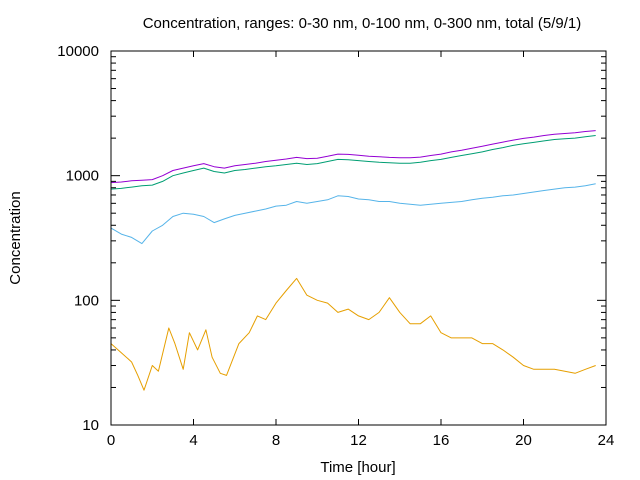 Image resolution: width=640 pixels, height=480 pixels. Describe the element at coordinates (358, 440) in the screenshot. I see `x-tick-label: 12` at that location.